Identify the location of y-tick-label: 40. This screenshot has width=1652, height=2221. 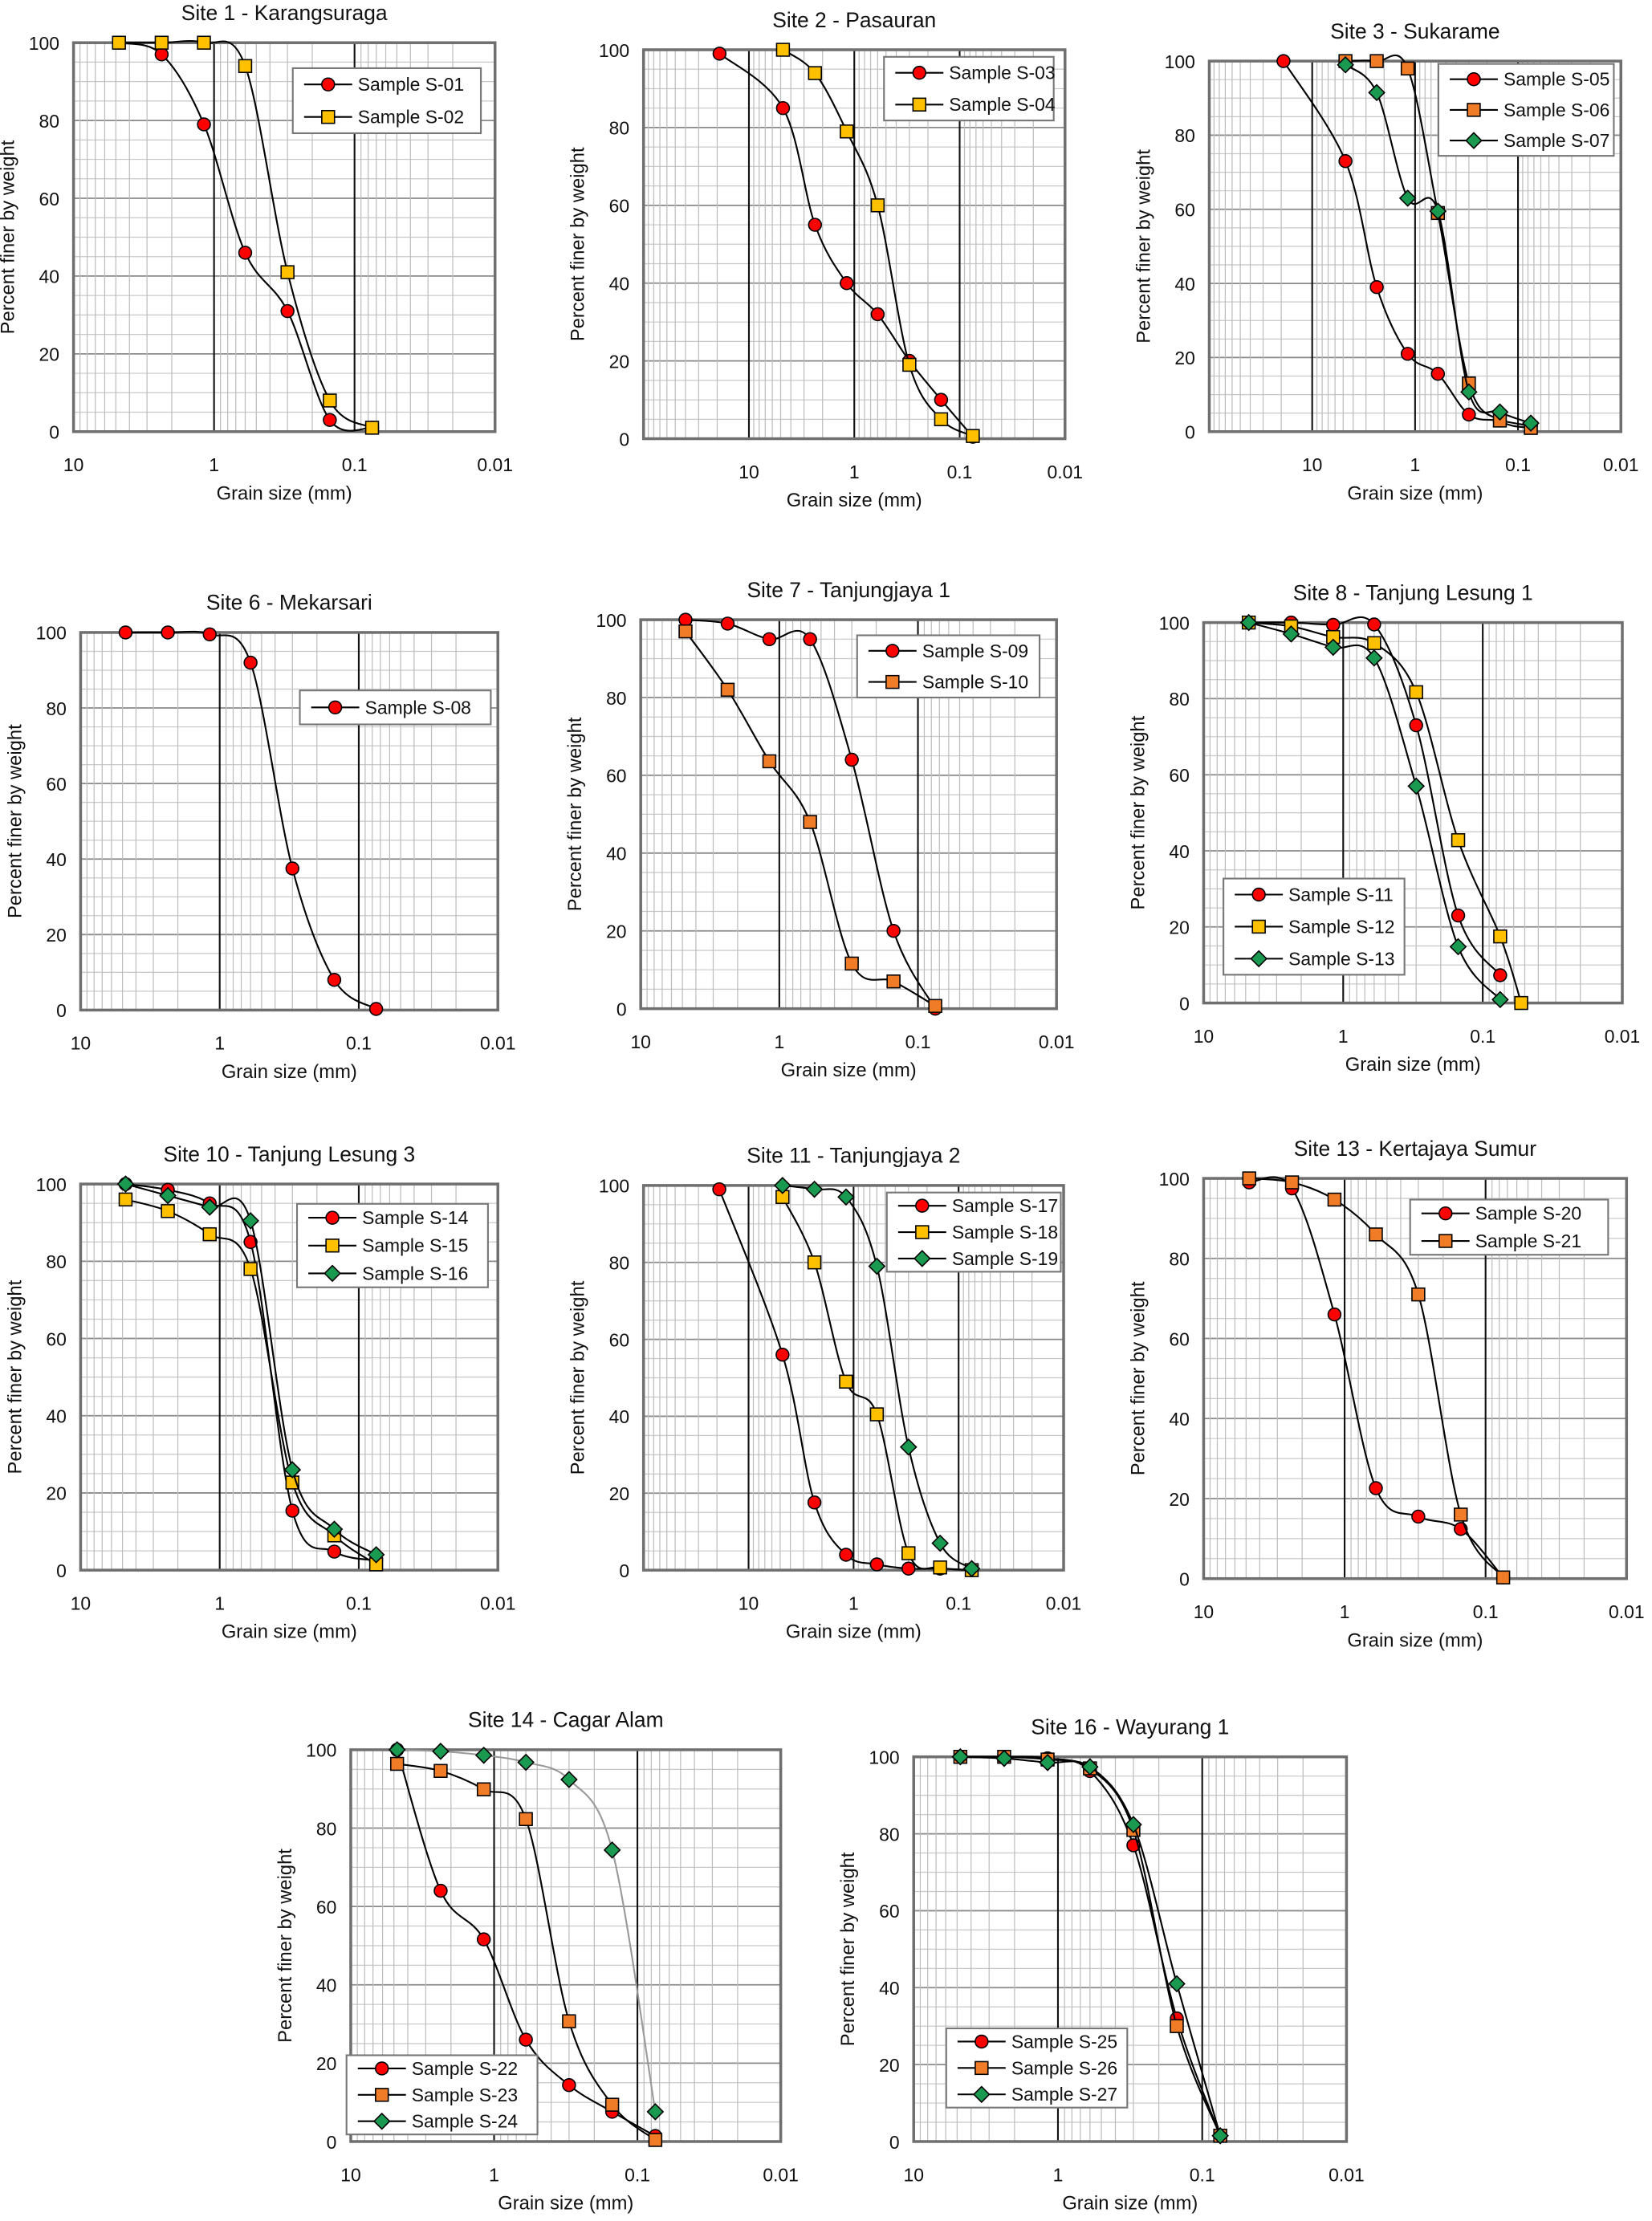
(889, 1988).